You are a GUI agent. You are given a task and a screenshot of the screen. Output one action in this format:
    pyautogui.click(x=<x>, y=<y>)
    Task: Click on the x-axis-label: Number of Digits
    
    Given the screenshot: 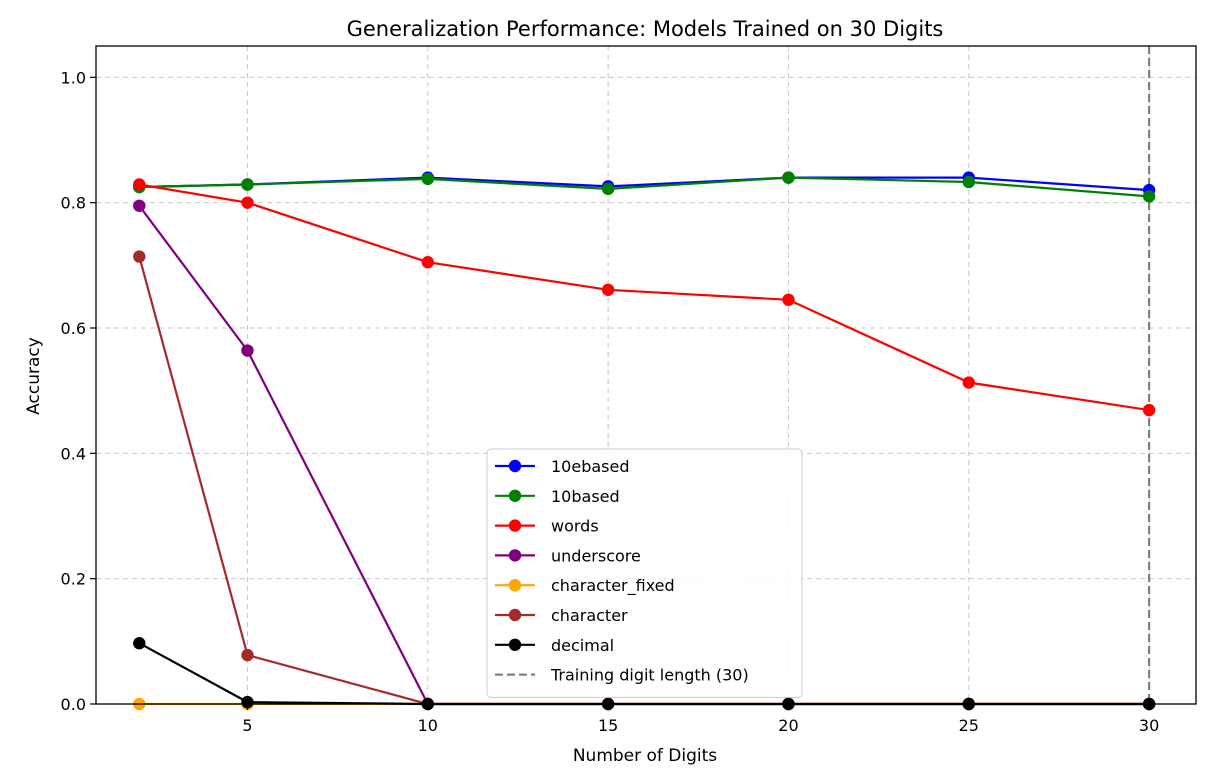 What is the action you would take?
    pyautogui.click(x=645, y=756)
    